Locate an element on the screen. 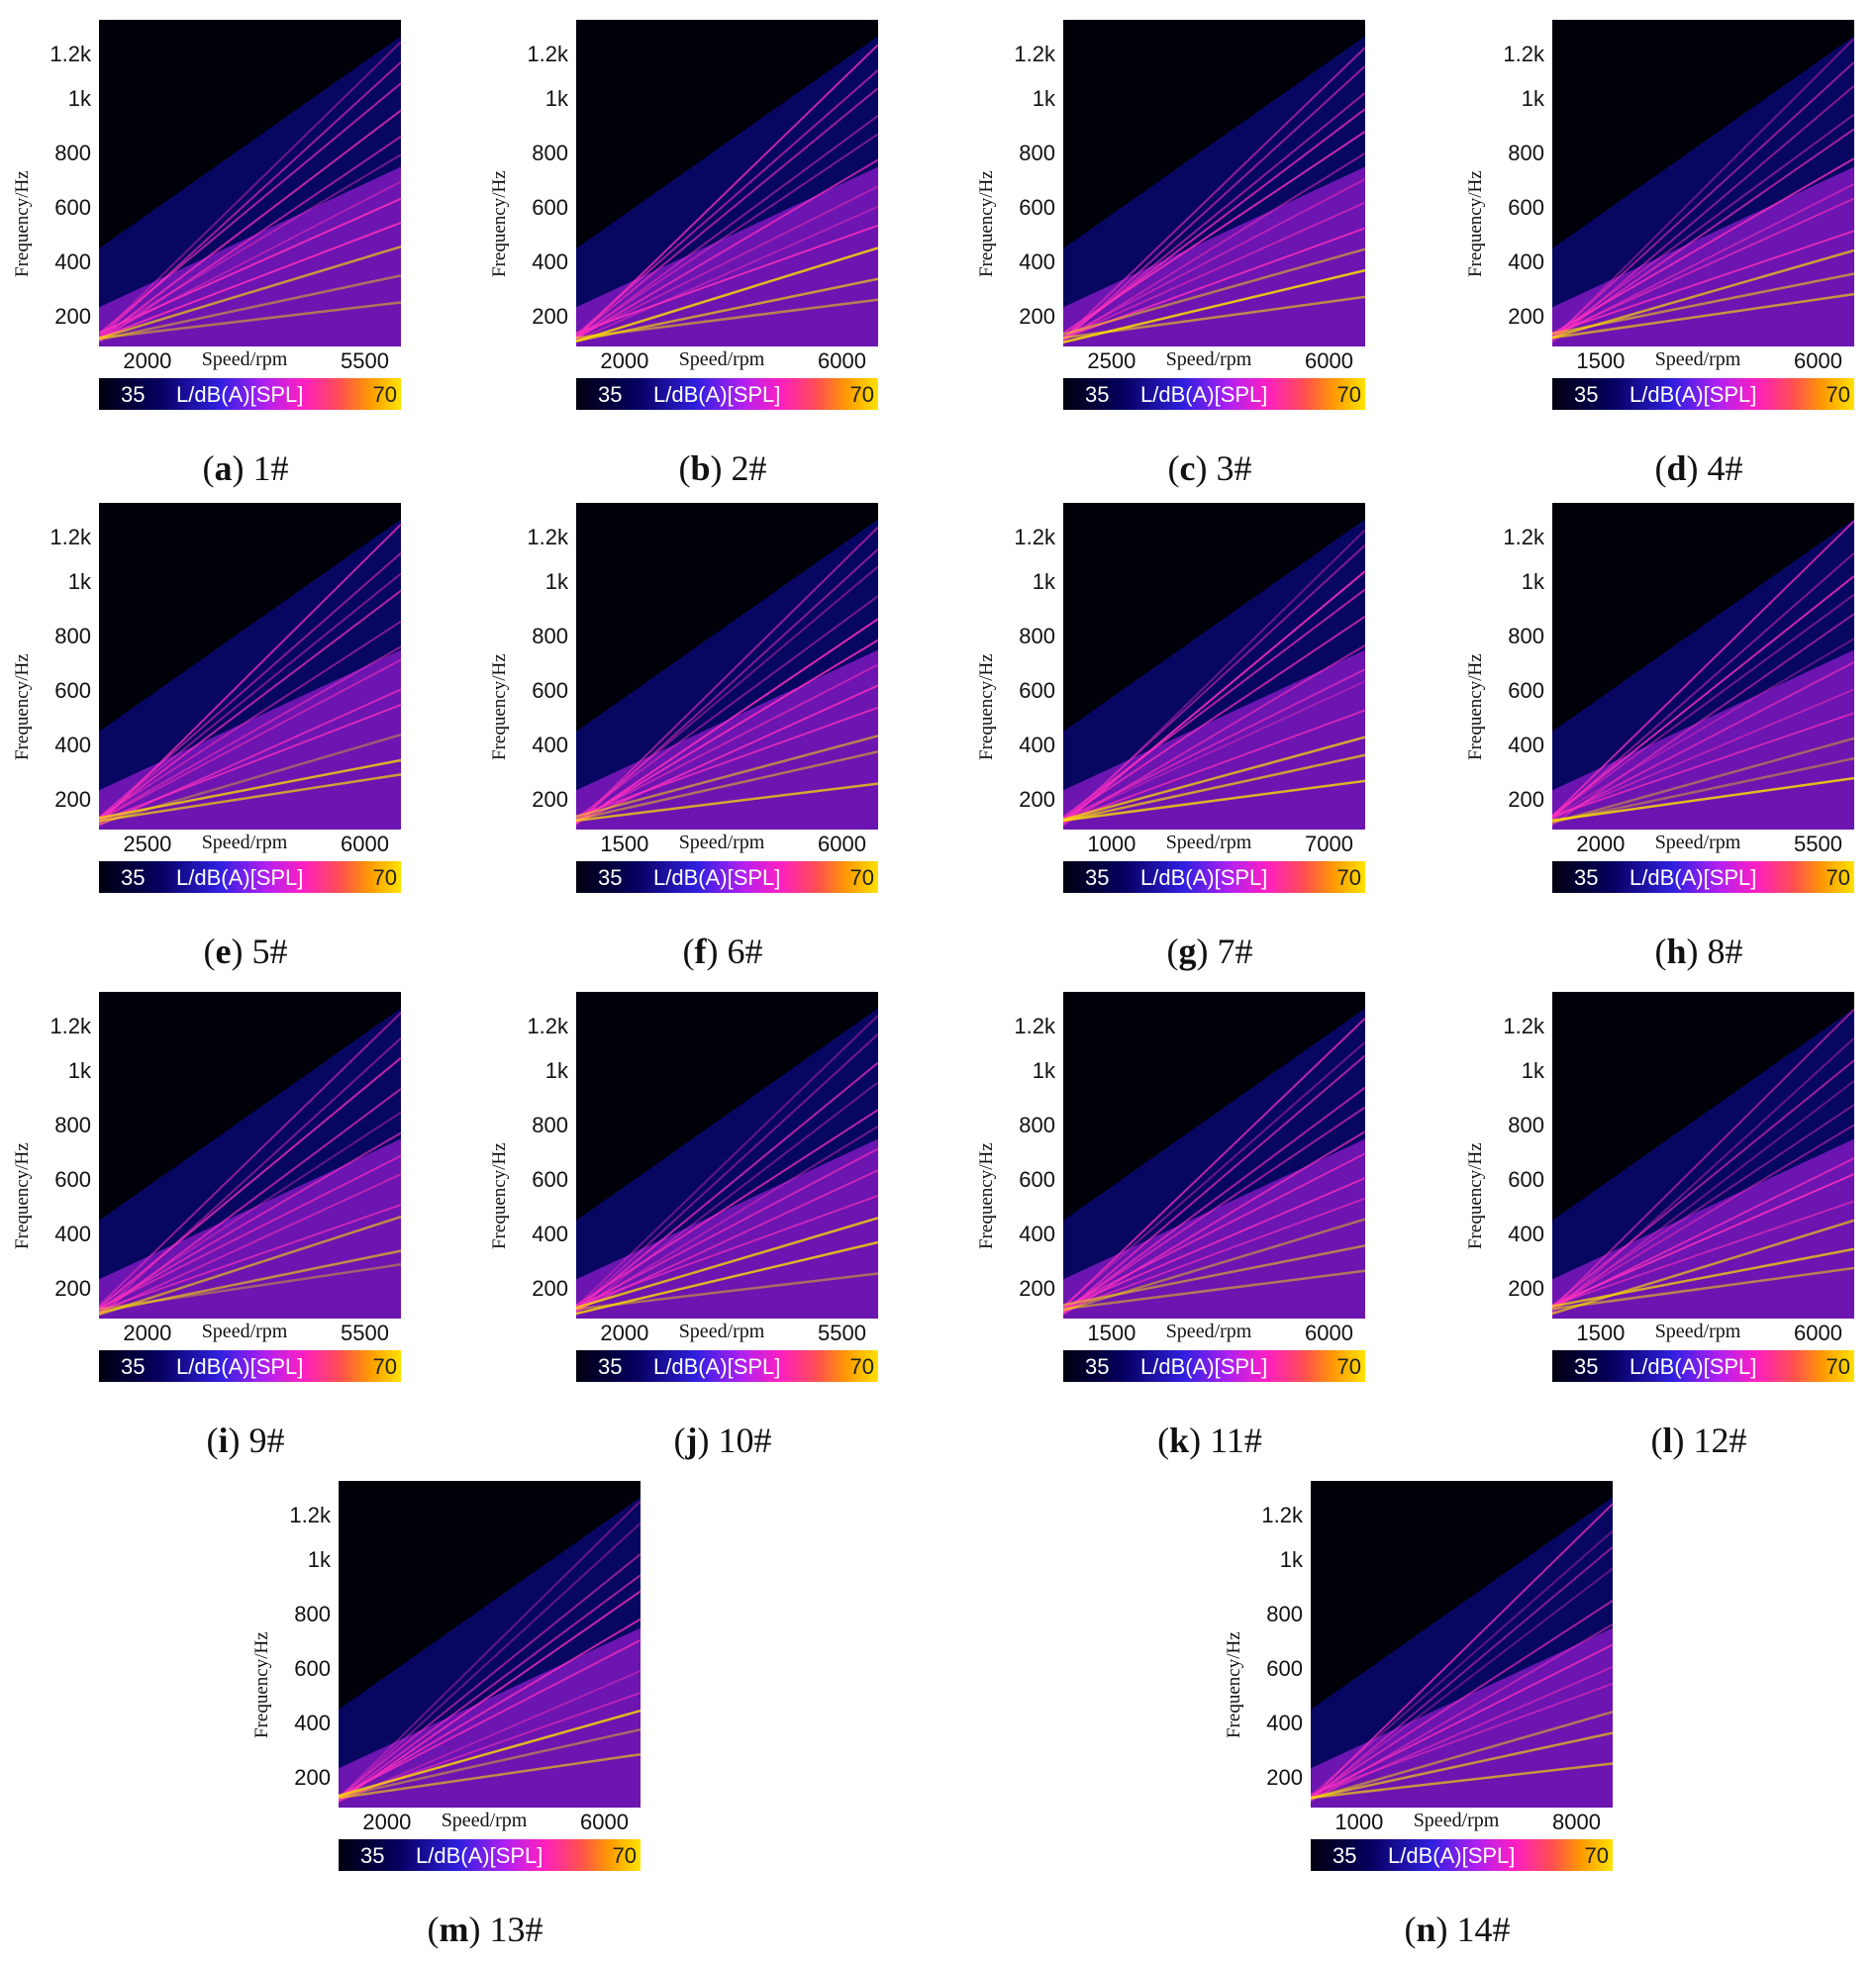  panel-caption: (e) 5# is located at coordinates (245, 951).